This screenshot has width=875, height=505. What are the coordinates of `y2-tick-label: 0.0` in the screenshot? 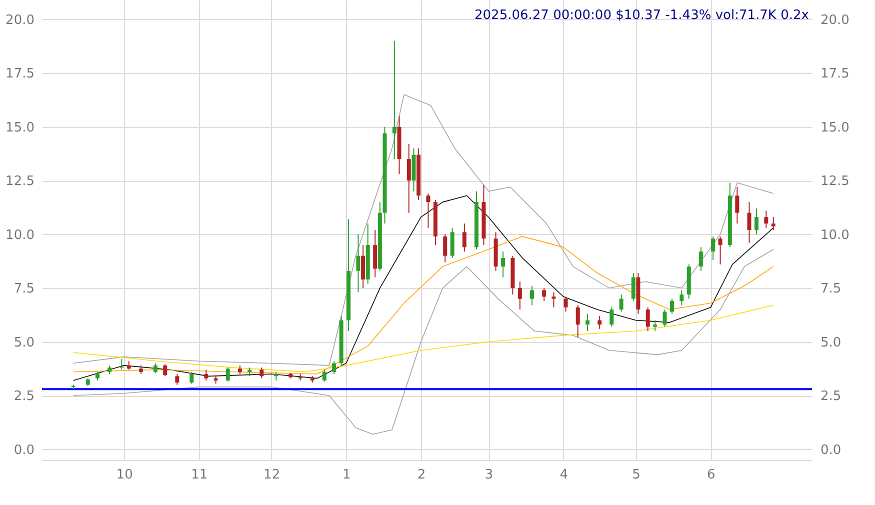 It's located at (831, 450).